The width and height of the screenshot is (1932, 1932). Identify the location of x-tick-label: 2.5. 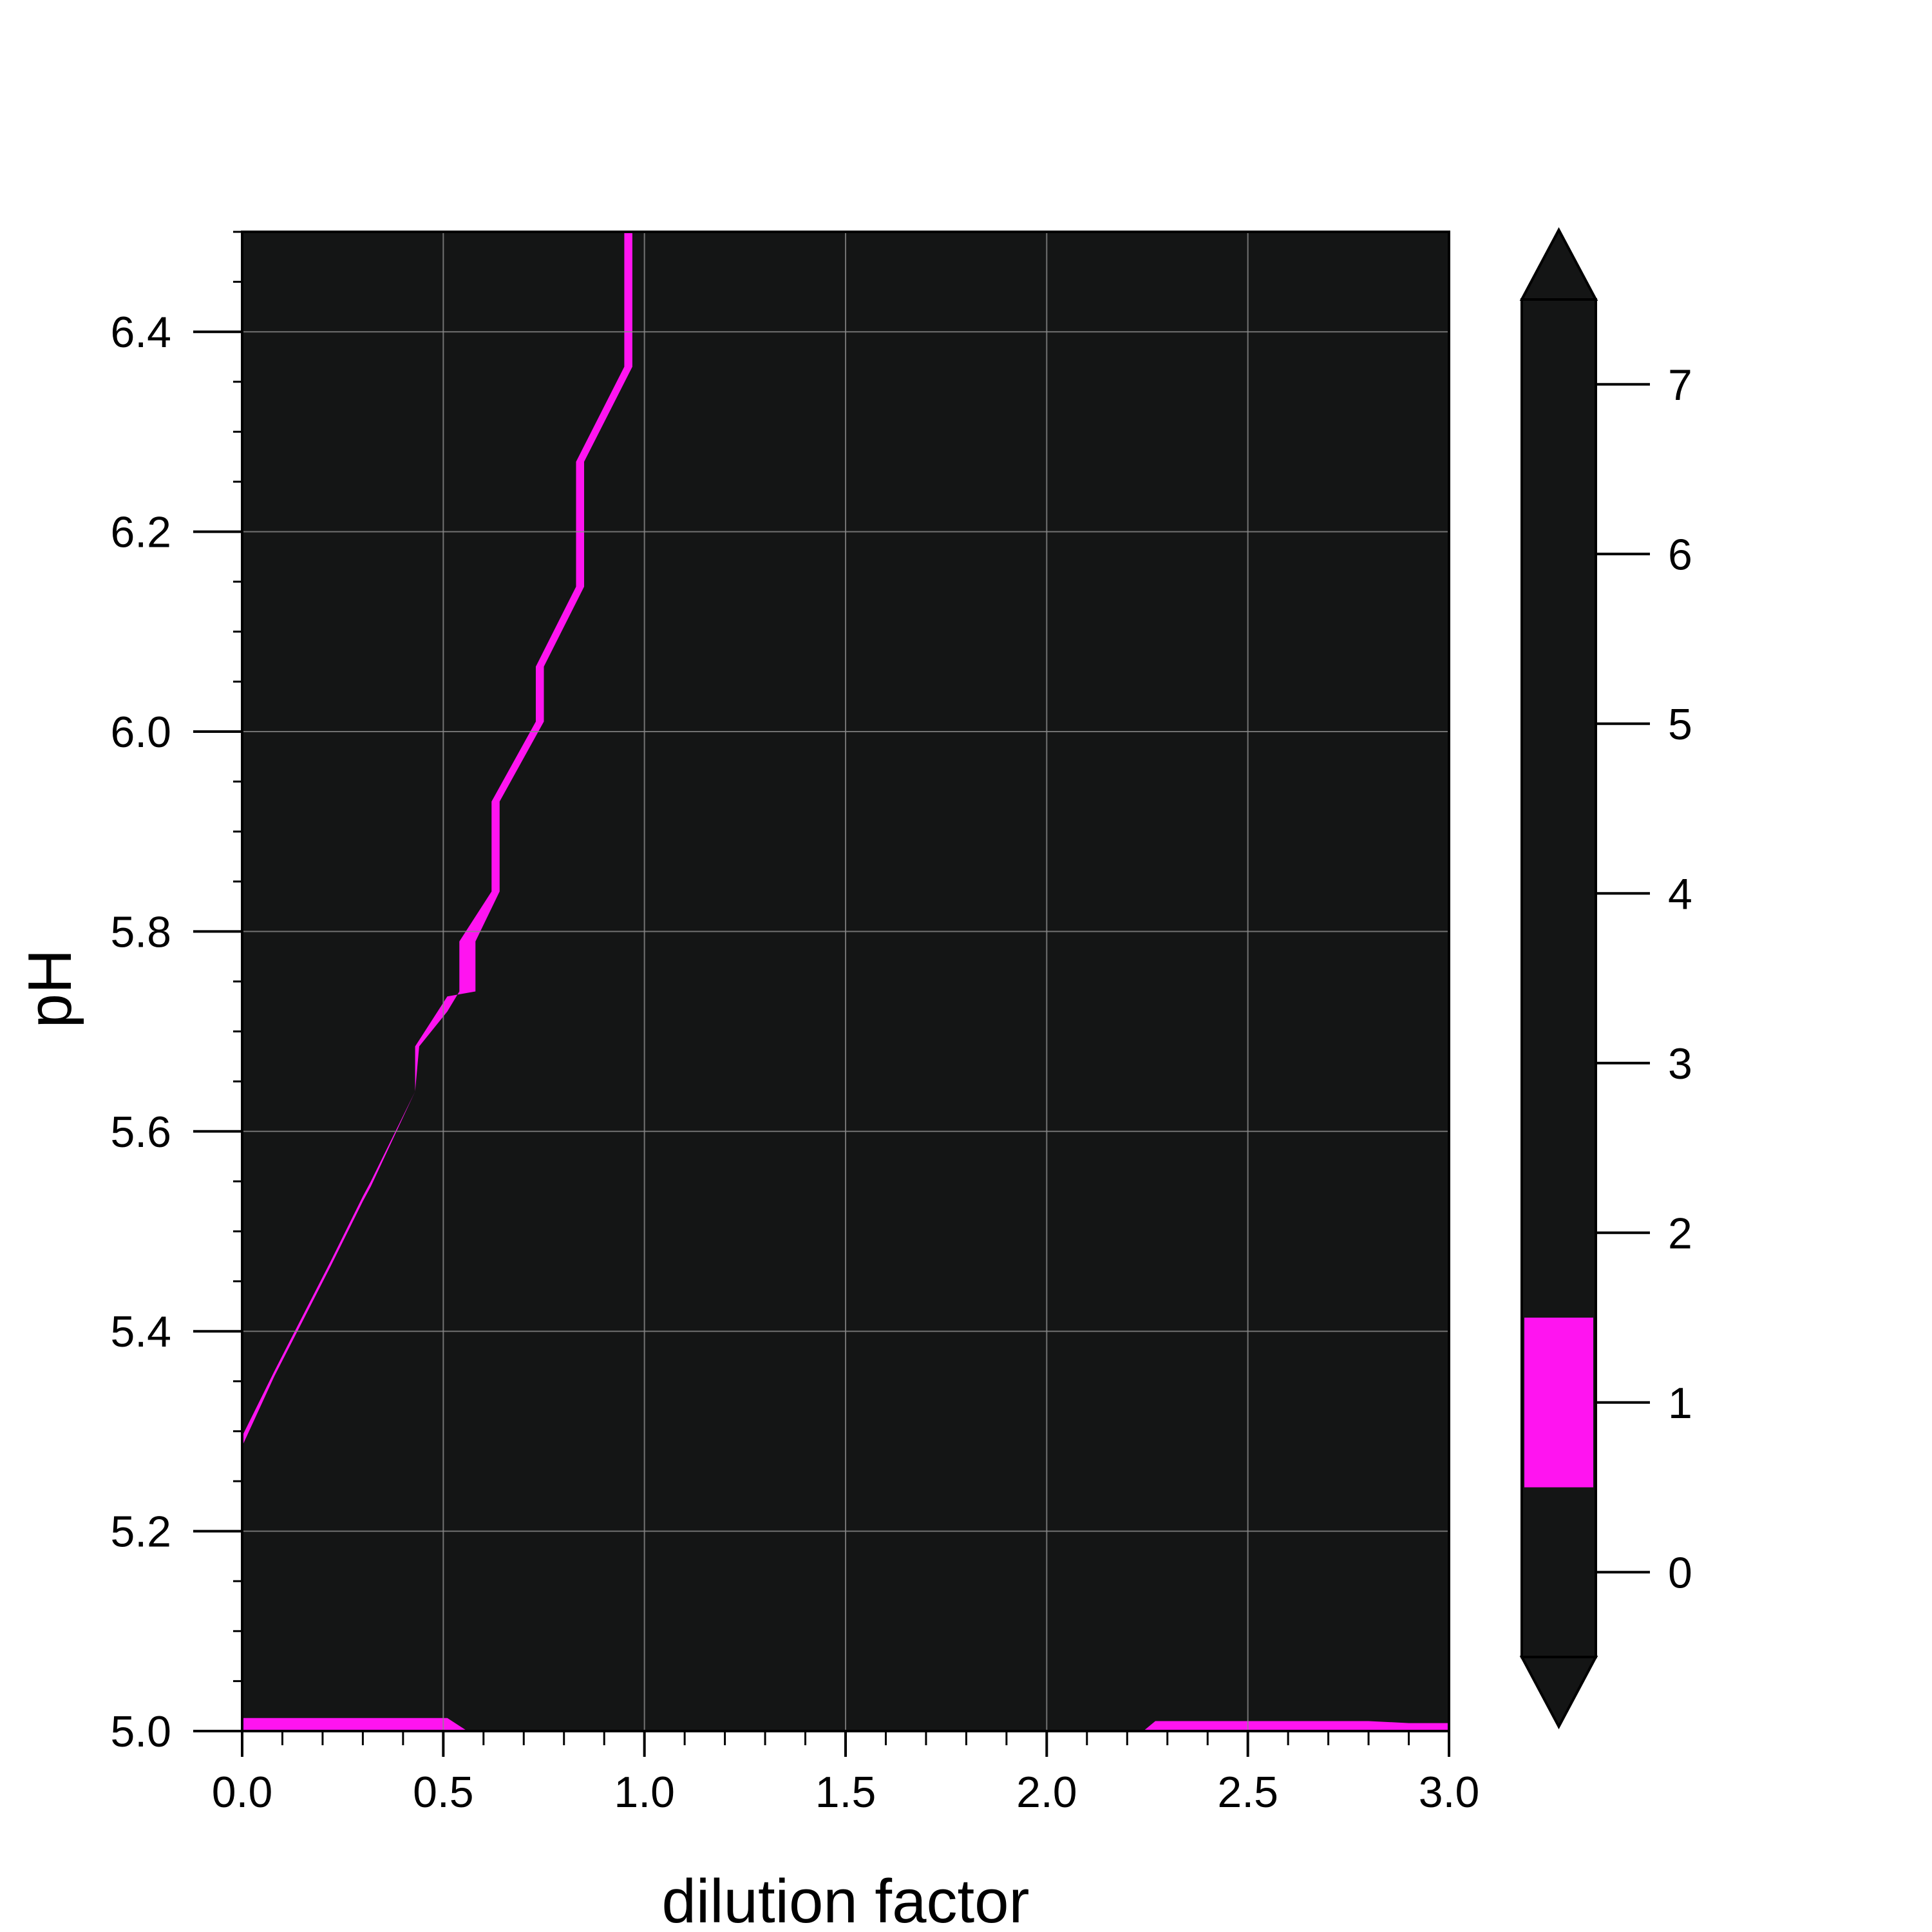
(1247, 1793).